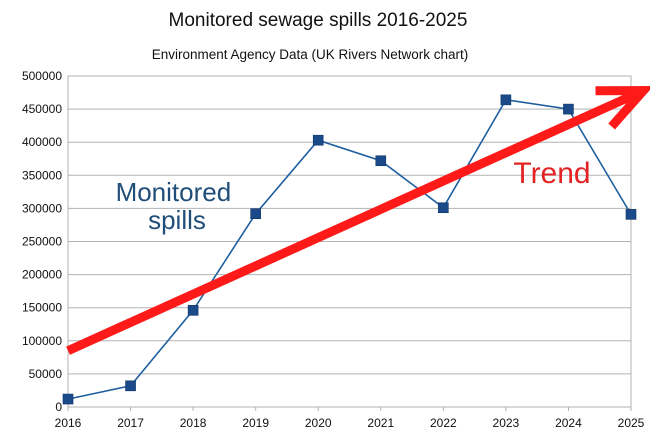 Image resolution: width=650 pixels, height=440 pixels. I want to click on chart-title: Monitored sewage spills 2016-2025, so click(318, 20).